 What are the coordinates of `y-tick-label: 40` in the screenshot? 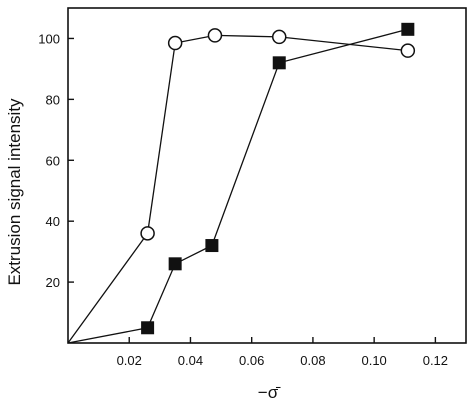 It's located at (53, 221).